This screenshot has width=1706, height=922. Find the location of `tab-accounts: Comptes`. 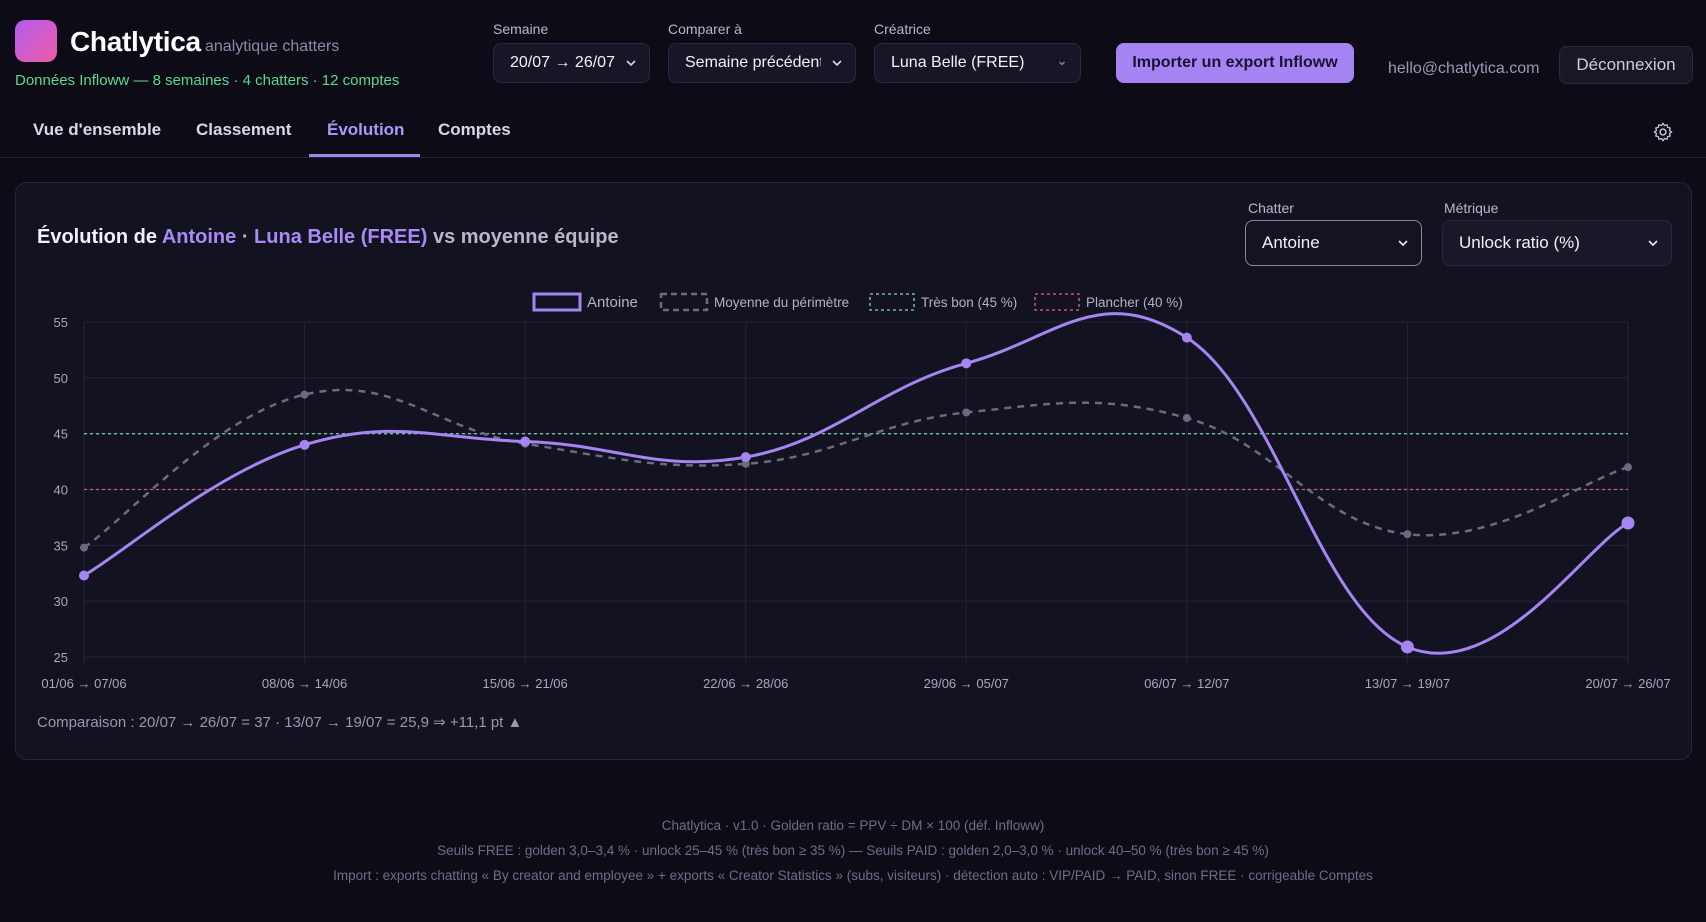

tab-accounts: Comptes is located at coordinates (474, 129).